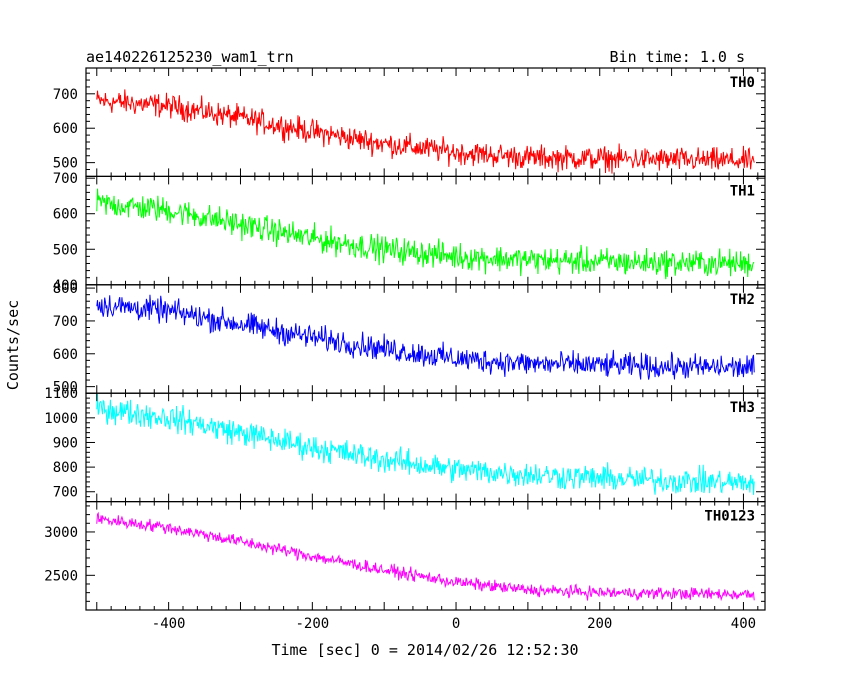 The height and width of the screenshot is (680, 850). I want to click on series-th1, so click(425, 234).